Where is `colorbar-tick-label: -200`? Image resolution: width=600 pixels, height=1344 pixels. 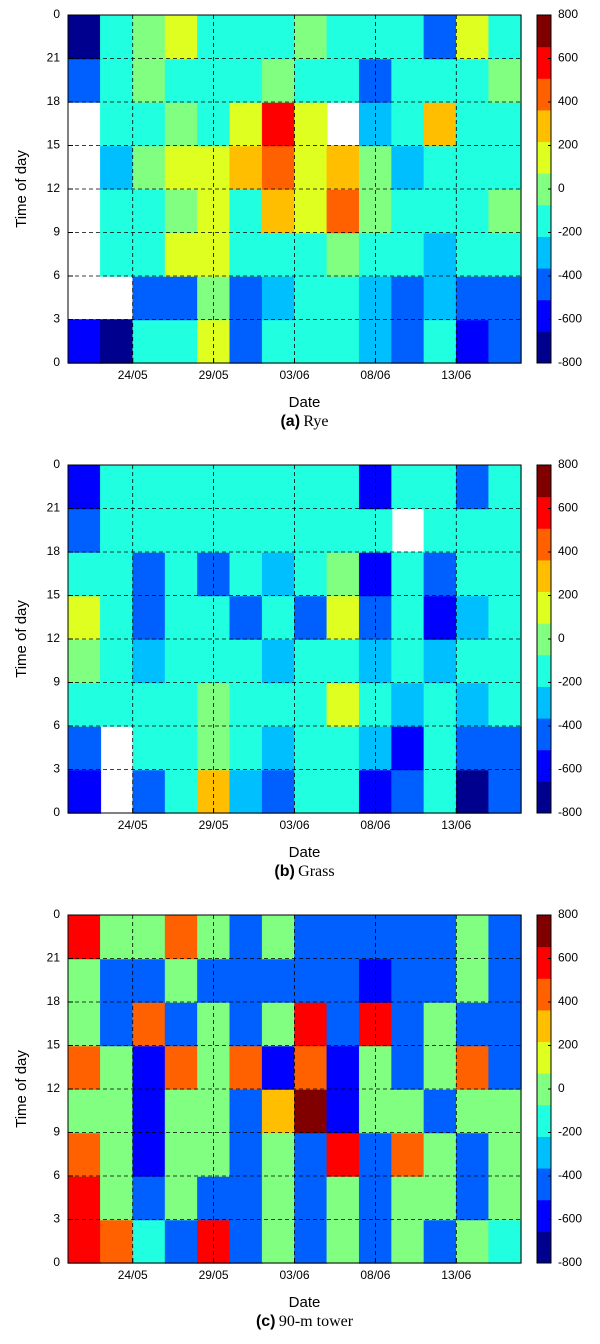 colorbar-tick-label: -200 is located at coordinates (570, 1132).